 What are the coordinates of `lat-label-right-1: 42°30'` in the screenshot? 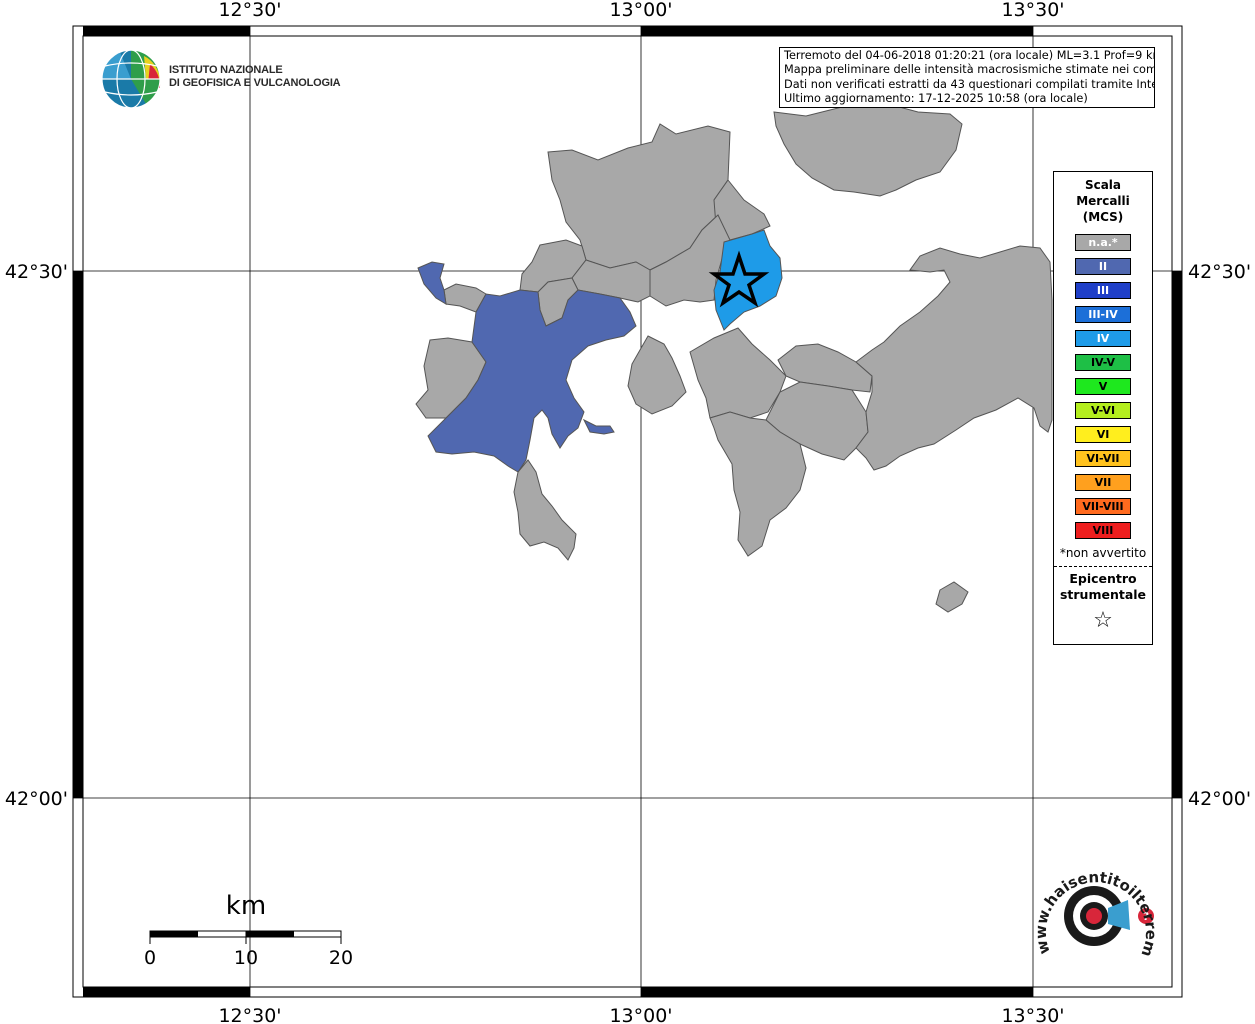 It's located at (1219, 272).